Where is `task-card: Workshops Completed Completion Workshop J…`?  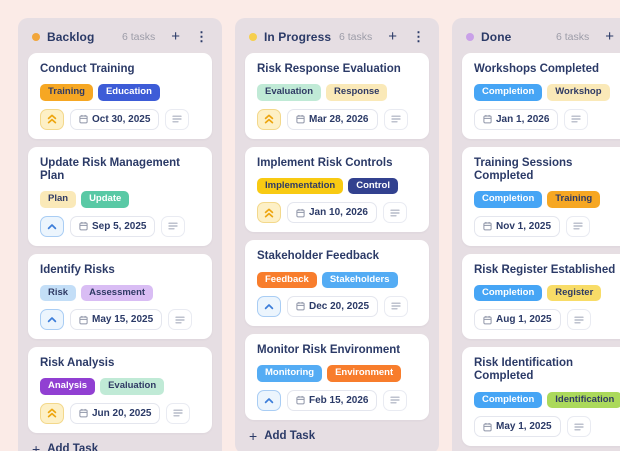 task-card: Workshops Completed Completion Workshop J… is located at coordinates (541, 96).